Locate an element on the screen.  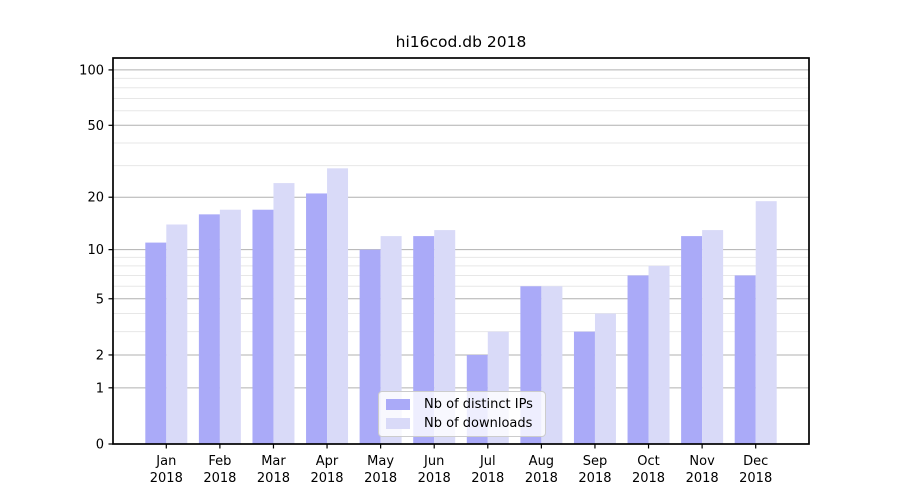
y-tick-label: 0 is located at coordinates (100, 445).